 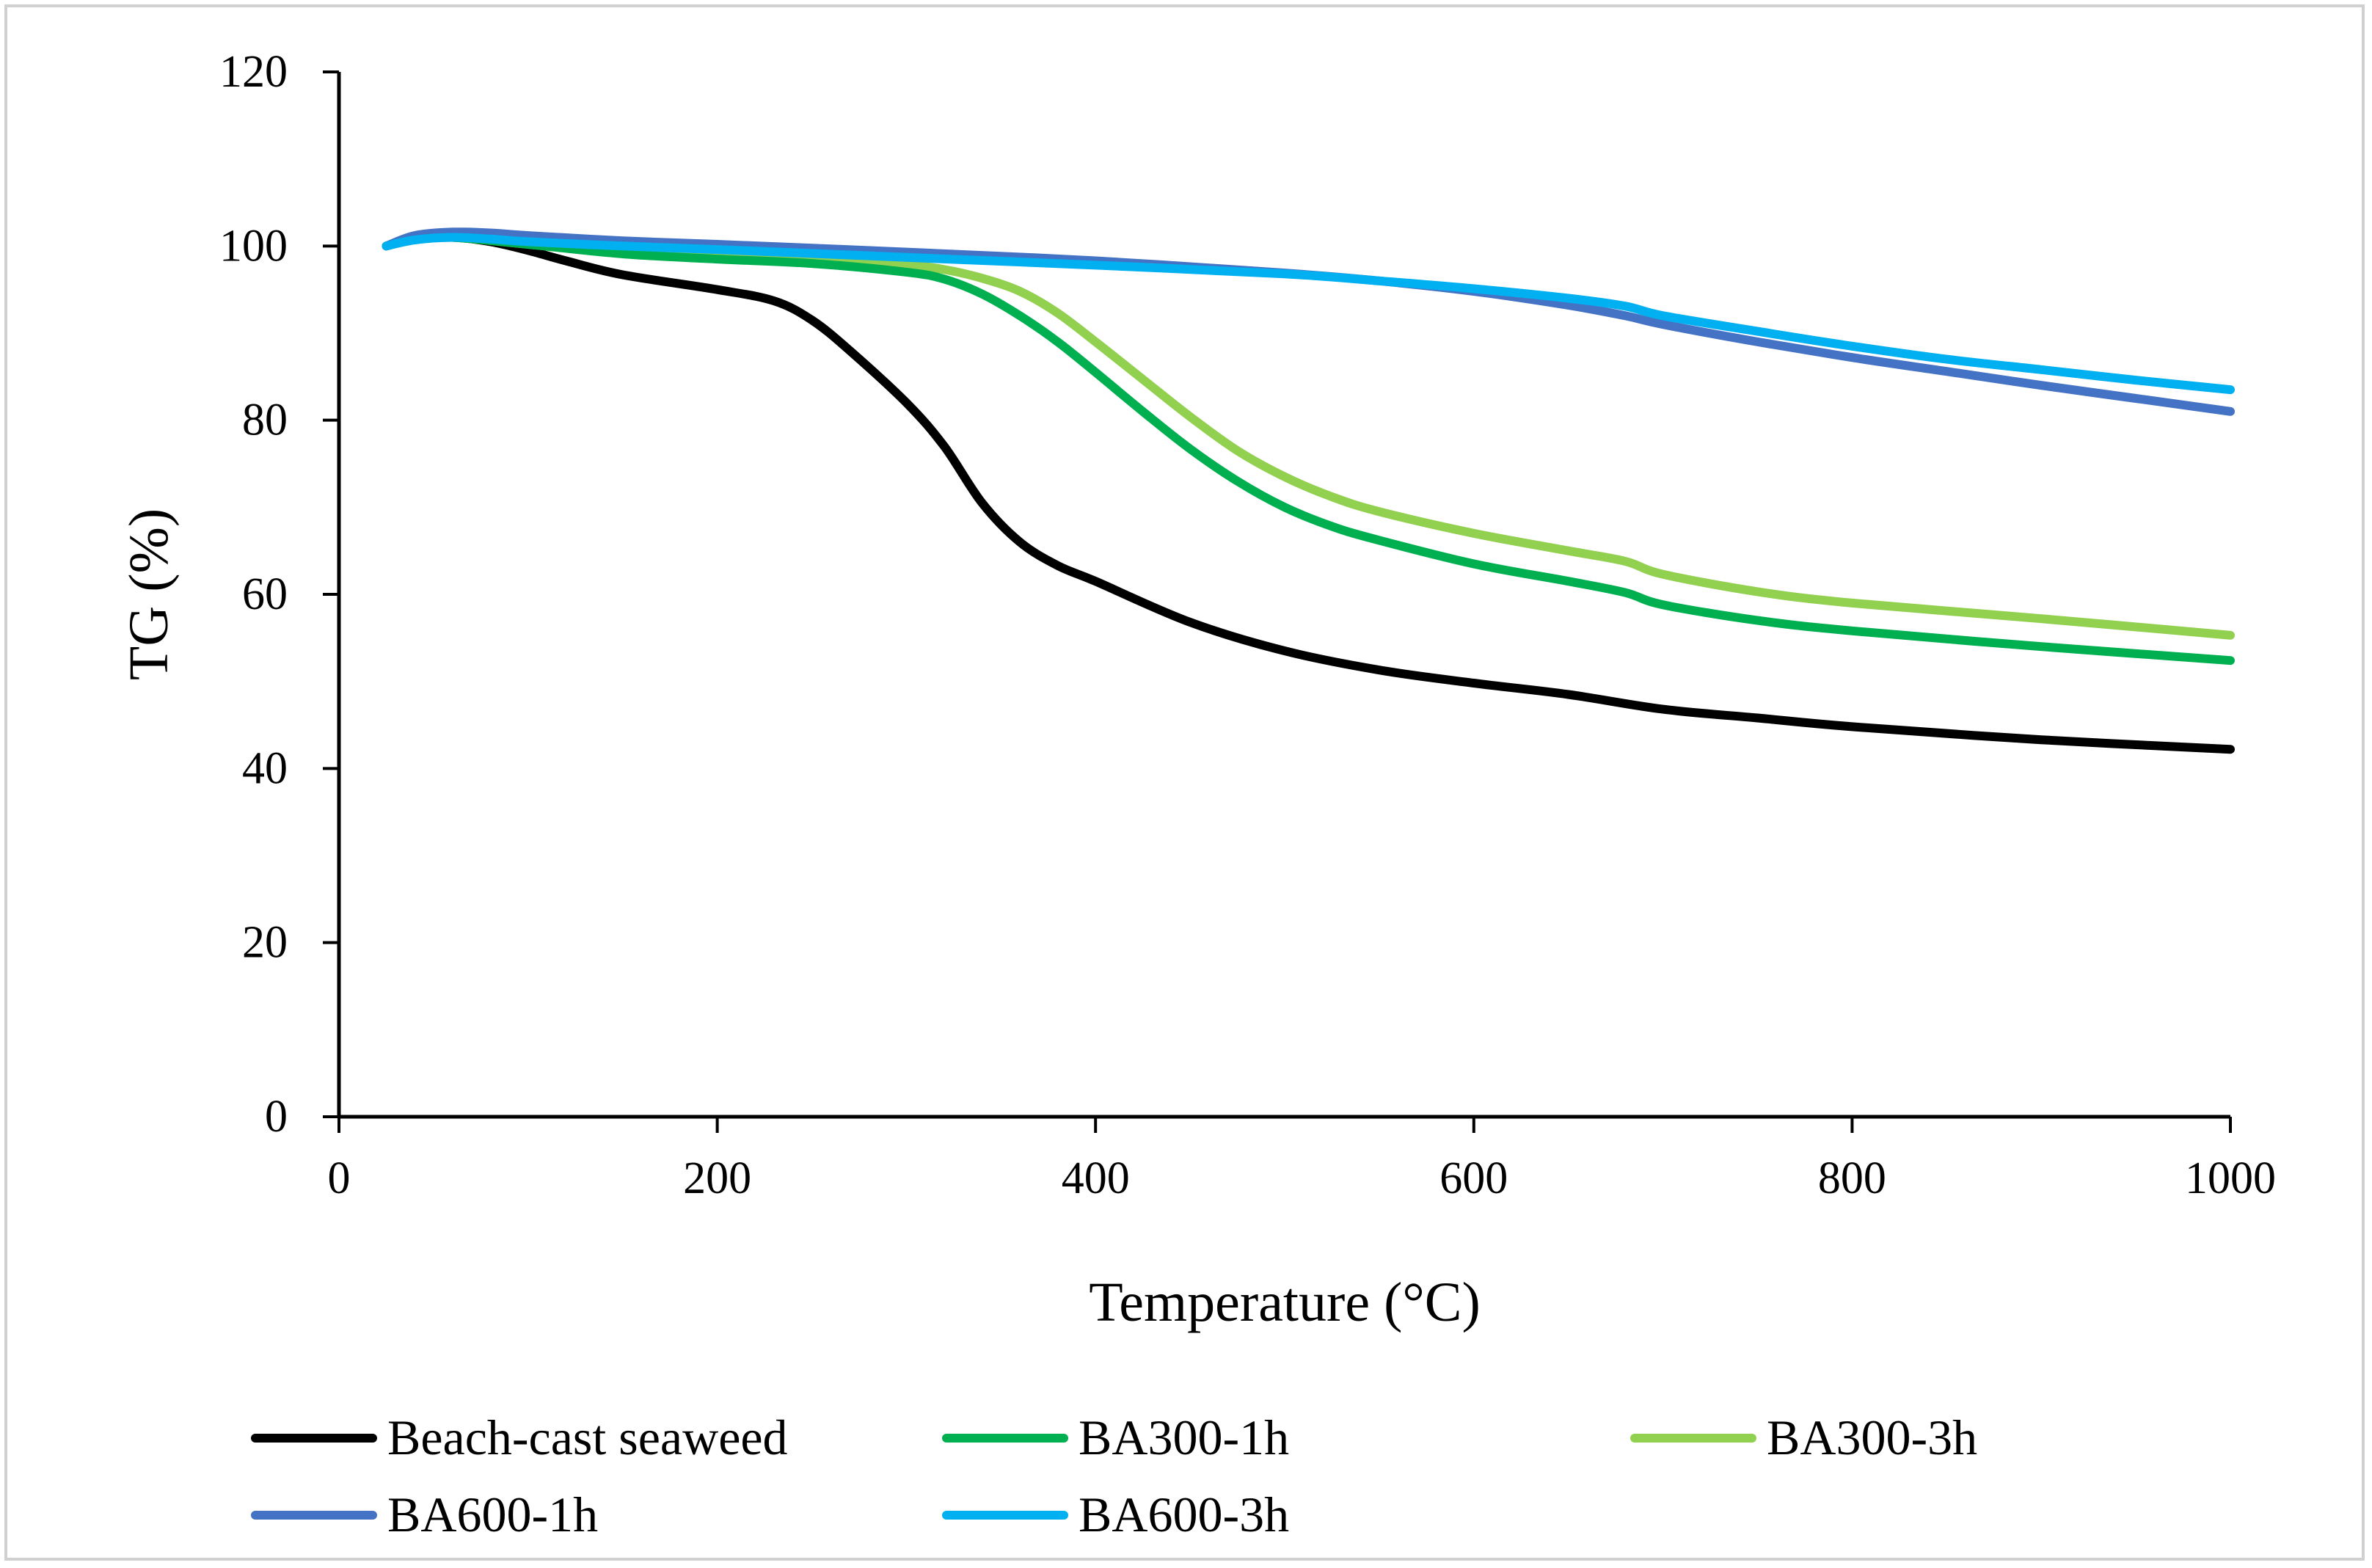 What do you see at coordinates (276, 1117) in the screenshot?
I see `y-tick-label: 0` at bounding box center [276, 1117].